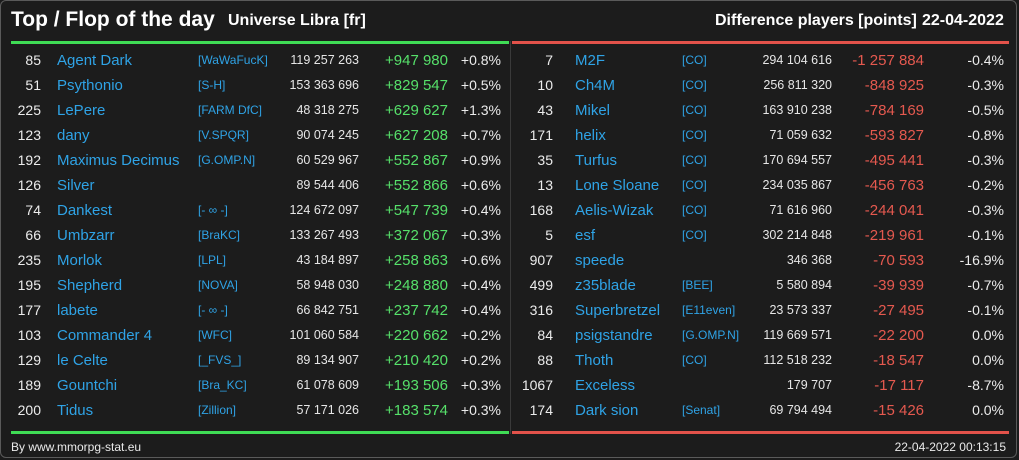 The height and width of the screenshot is (460, 1019). What do you see at coordinates (816, 20) in the screenshot?
I see `metric-label: Difference players [points]` at bounding box center [816, 20].